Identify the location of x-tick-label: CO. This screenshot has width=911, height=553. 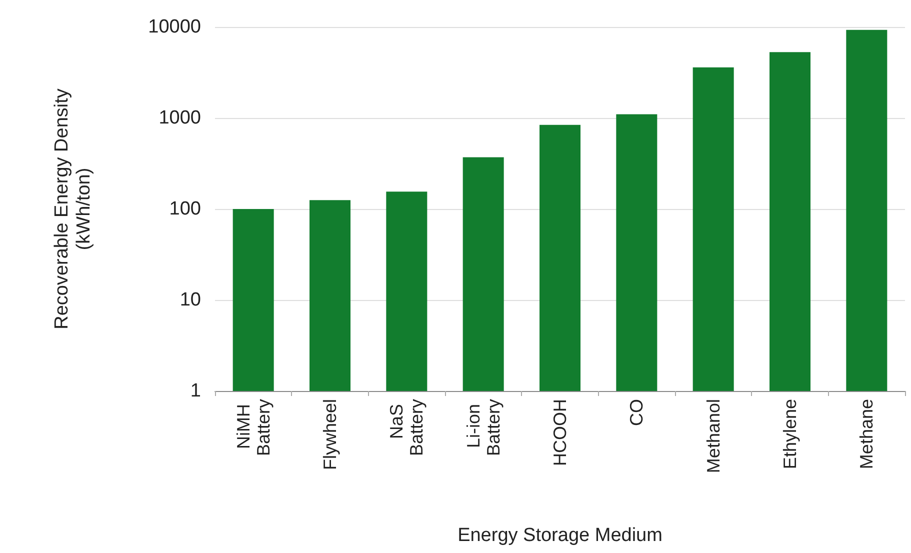
(636, 412).